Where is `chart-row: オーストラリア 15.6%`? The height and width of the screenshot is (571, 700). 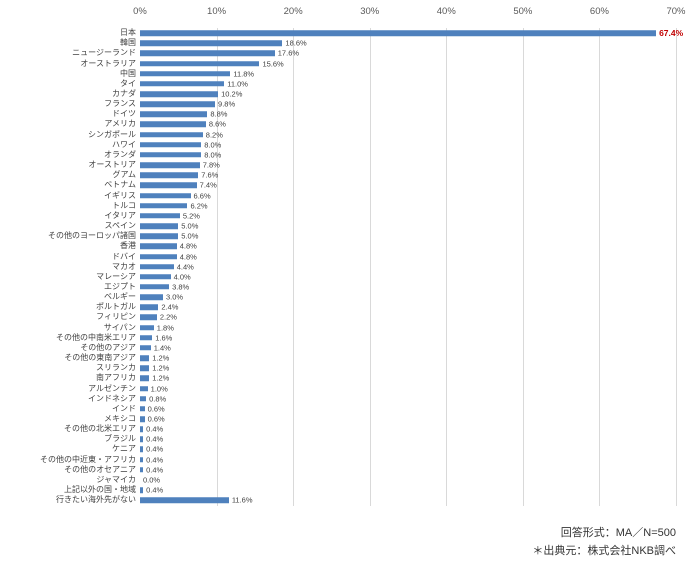
chart-row: オーストラリア 15.6% is located at coordinates (338, 63).